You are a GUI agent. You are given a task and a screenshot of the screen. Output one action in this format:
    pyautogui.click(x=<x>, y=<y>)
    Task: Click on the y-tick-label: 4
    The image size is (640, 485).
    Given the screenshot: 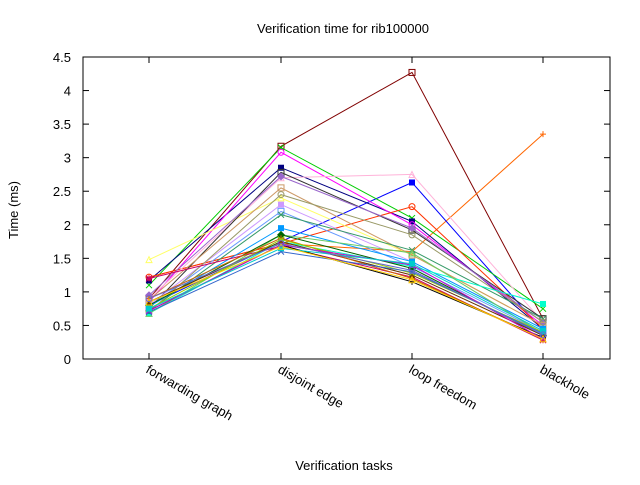 What is the action you would take?
    pyautogui.click(x=67, y=91)
    